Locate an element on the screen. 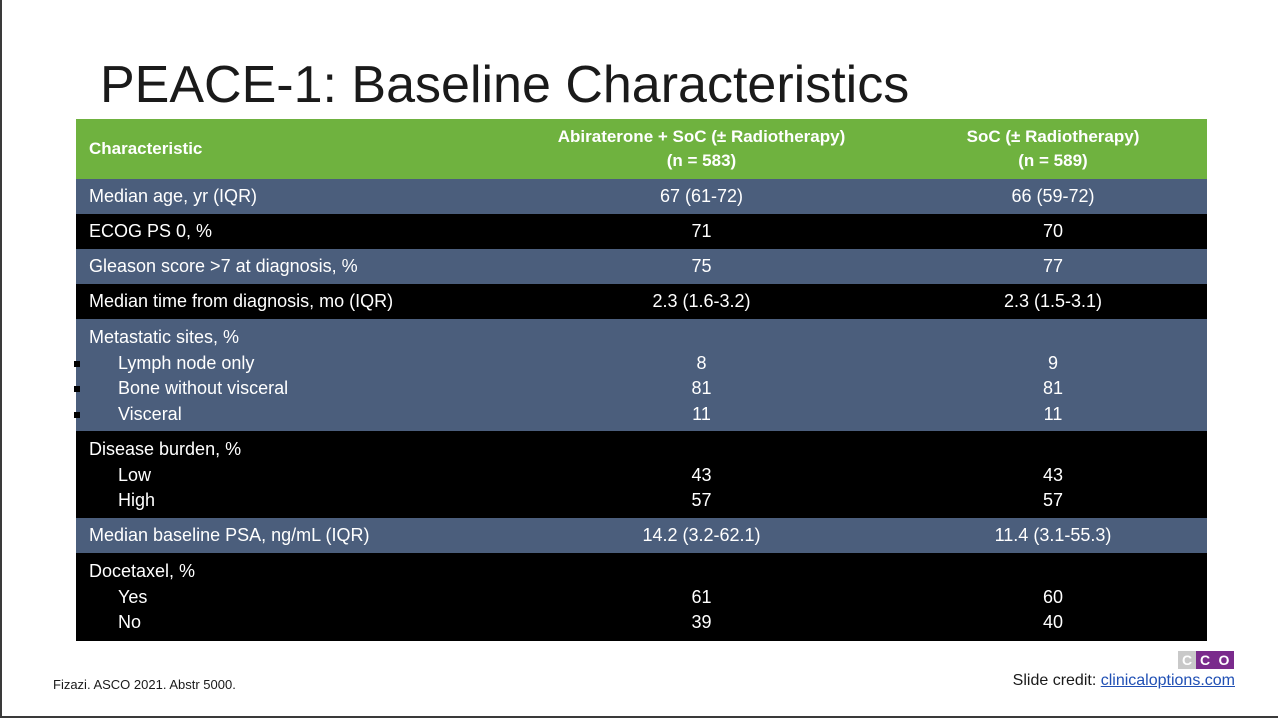 The height and width of the screenshot is (720, 1280). row-label: Metastatic sites, % is located at coordinates (164, 337).